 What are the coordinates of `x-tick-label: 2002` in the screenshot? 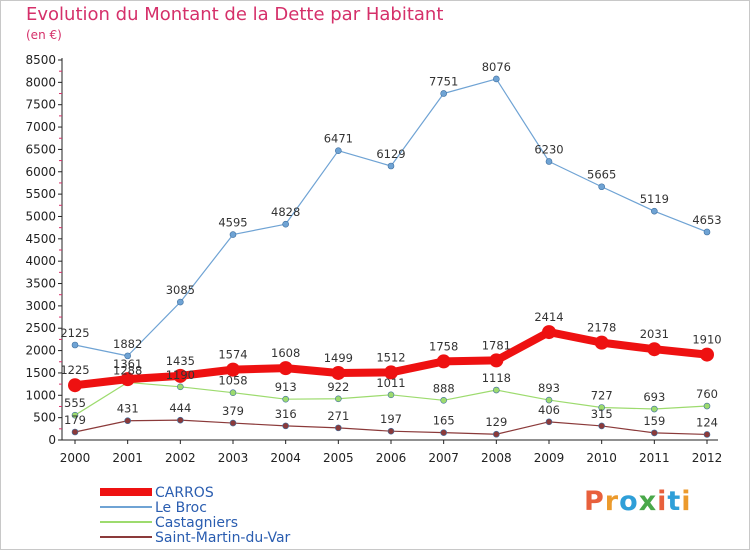 It's located at (180, 458).